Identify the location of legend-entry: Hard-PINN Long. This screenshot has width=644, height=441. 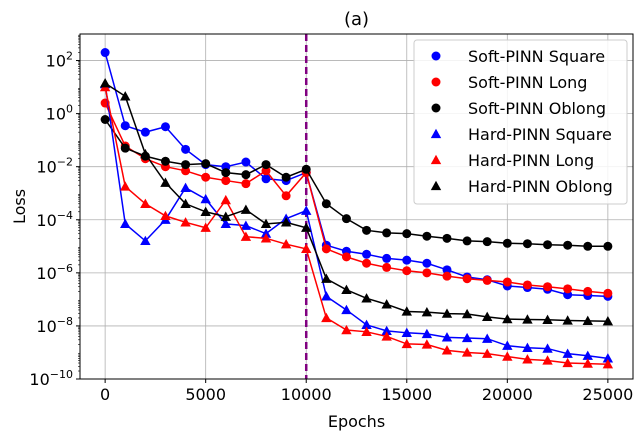
(512, 160).